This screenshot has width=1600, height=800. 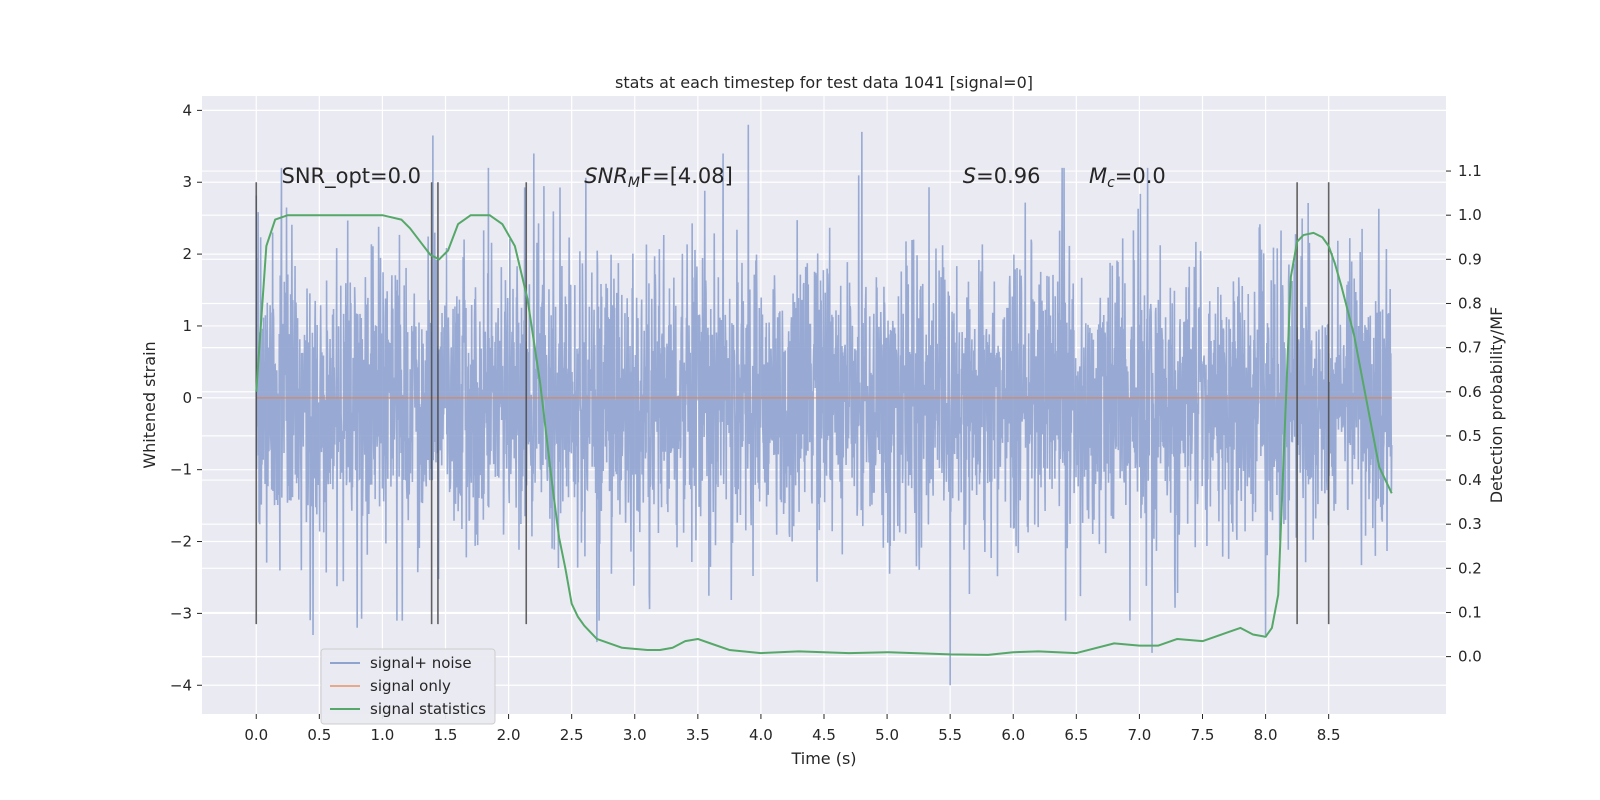 What do you see at coordinates (1470, 436) in the screenshot?
I see `y2-tick-label: 0.5` at bounding box center [1470, 436].